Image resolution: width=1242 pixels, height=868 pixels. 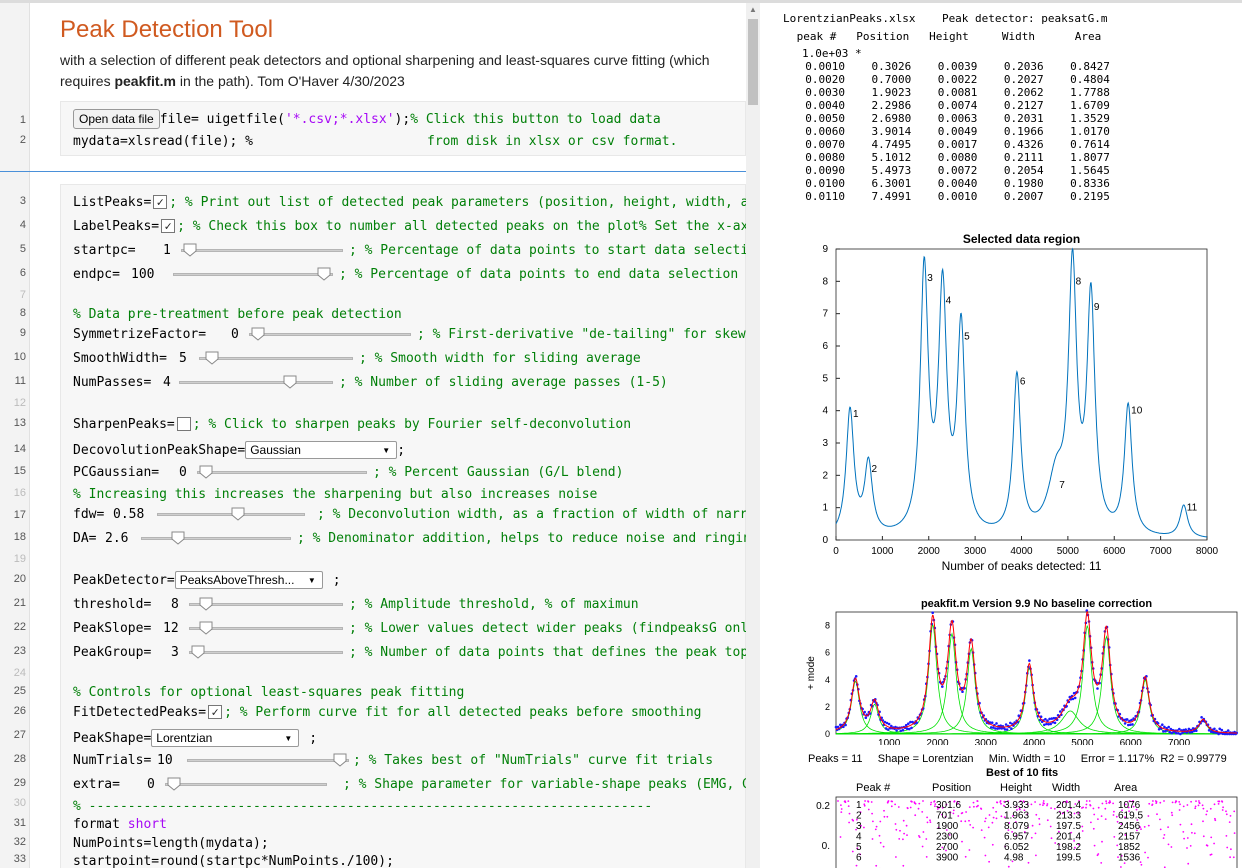 I want to click on symmetrize-slider, so click(x=330, y=334).